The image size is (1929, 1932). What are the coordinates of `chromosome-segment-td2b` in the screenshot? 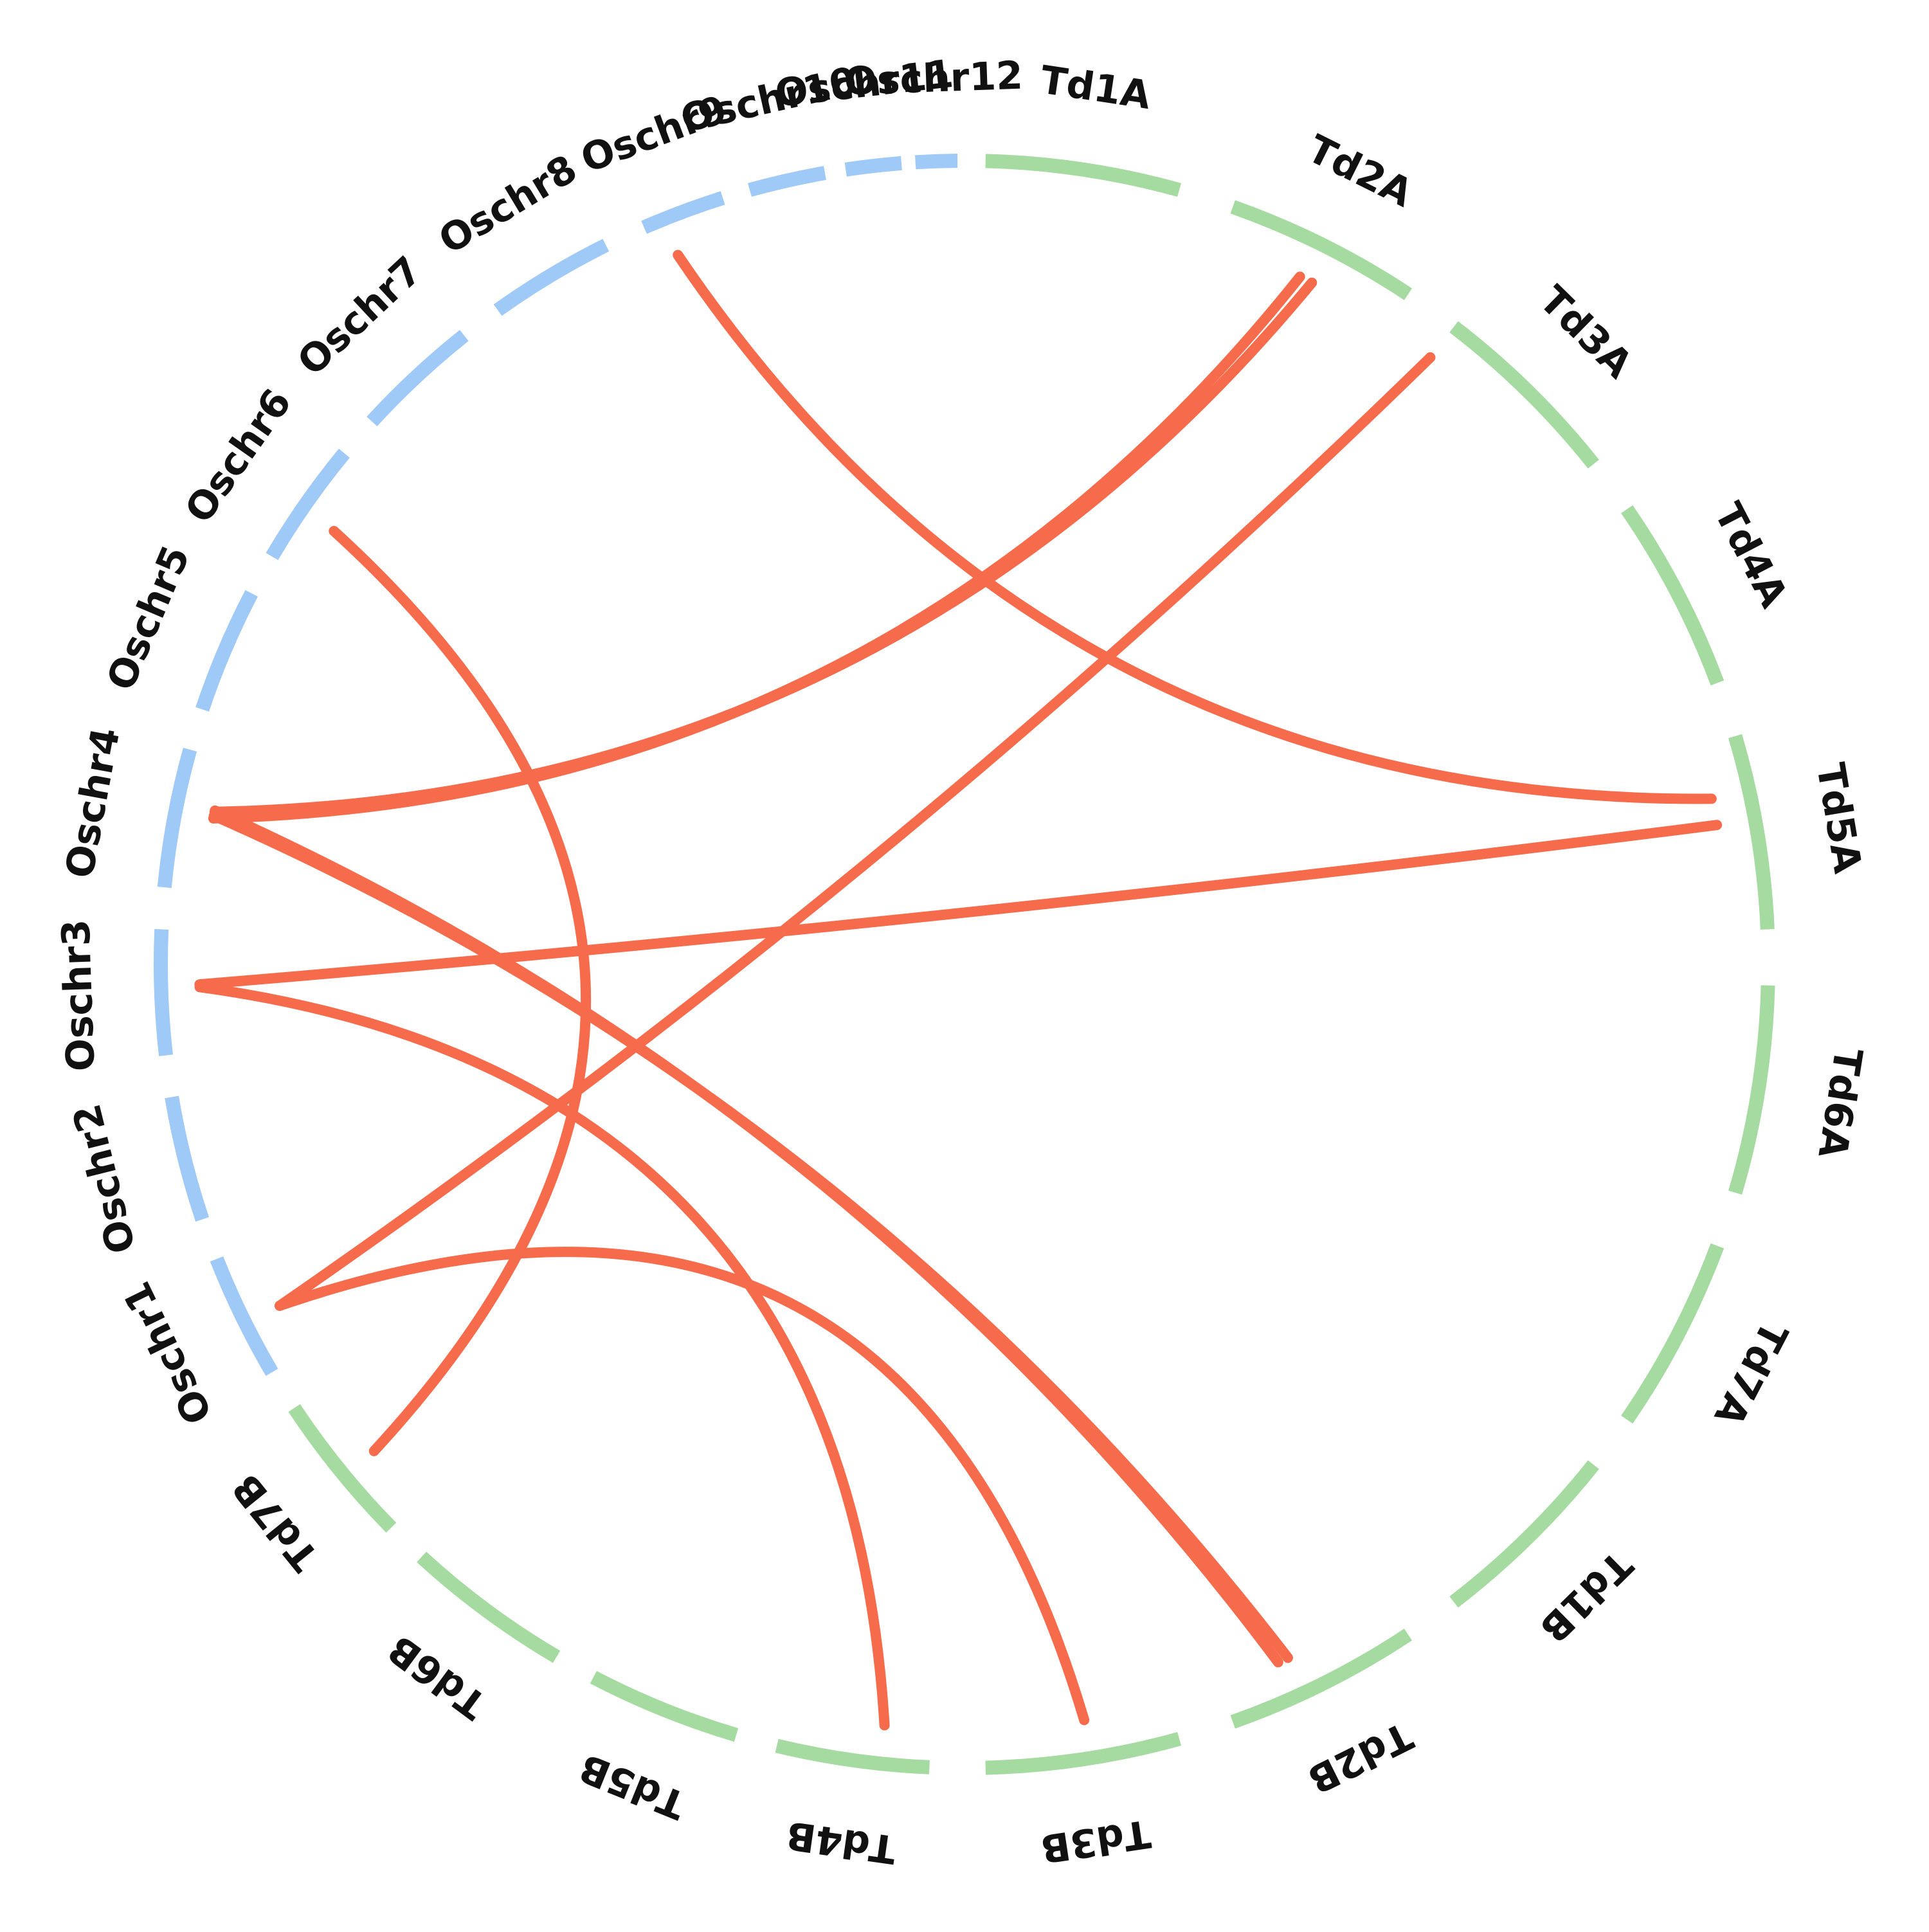 It's located at (1321, 1679).